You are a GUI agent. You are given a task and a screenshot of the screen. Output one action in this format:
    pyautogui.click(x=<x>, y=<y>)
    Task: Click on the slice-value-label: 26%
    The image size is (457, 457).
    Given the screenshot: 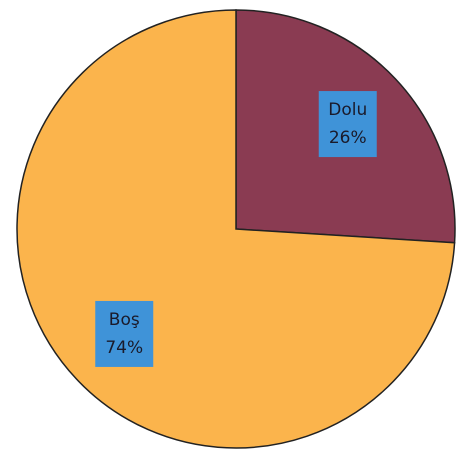 What is the action you would take?
    pyautogui.click(x=348, y=138)
    